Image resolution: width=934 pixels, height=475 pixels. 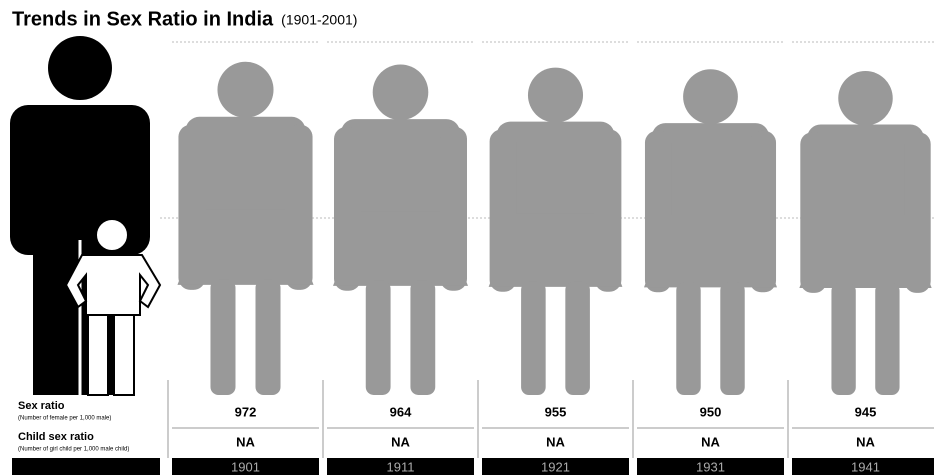 I want to click on value-label: 972, so click(x=246, y=411).